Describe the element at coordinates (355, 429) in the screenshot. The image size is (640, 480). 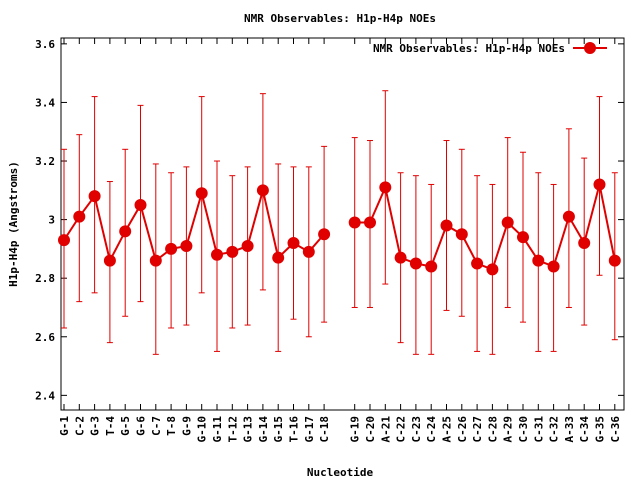
I see `x-tick-label: G-19` at that location.